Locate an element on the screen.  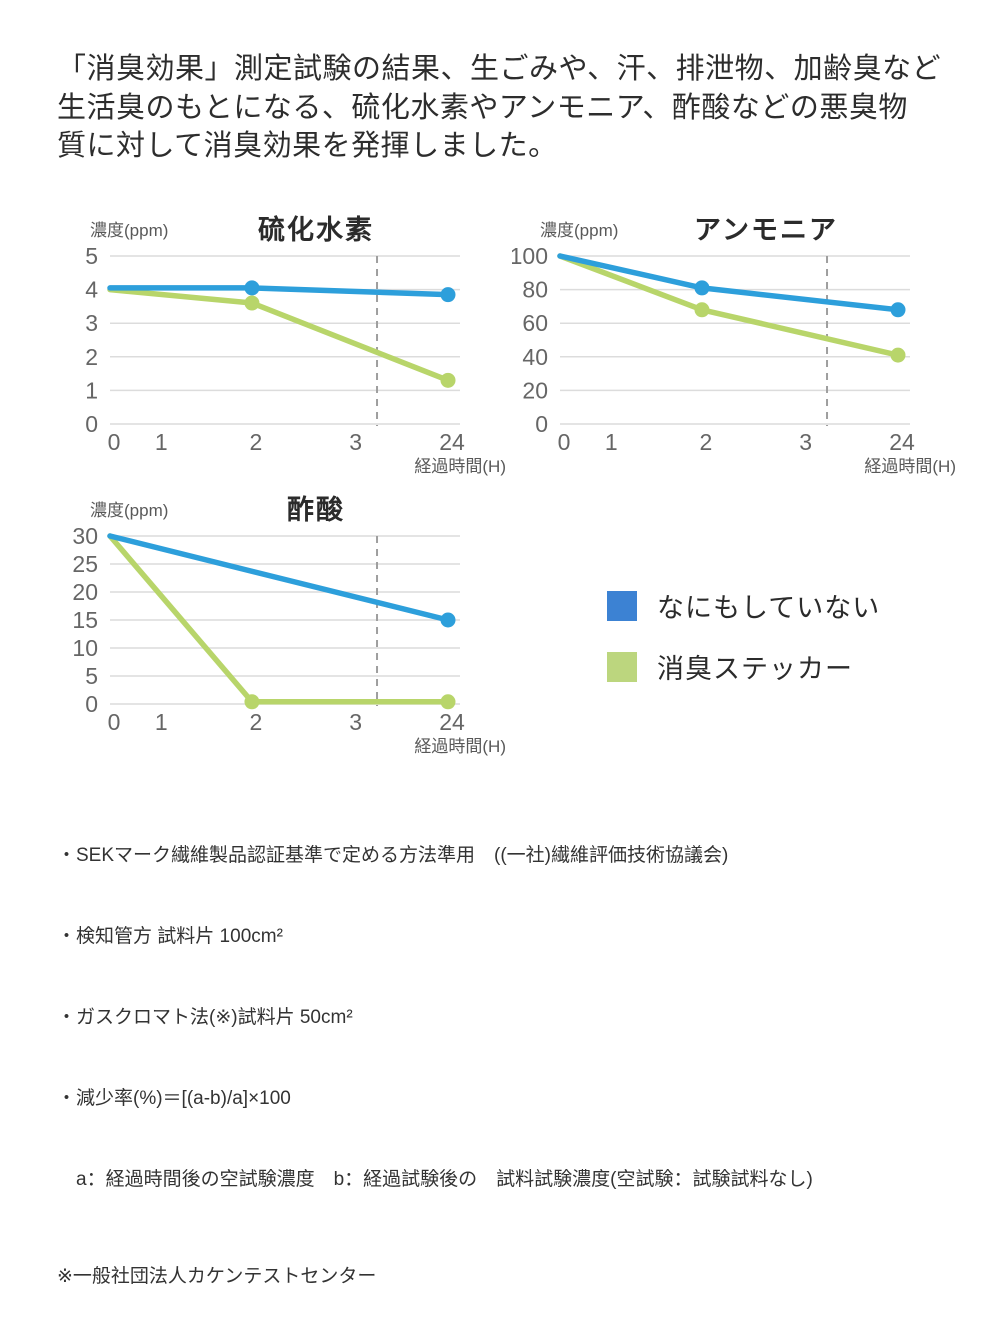
svg-text: 40 is located at coordinates (535, 357).